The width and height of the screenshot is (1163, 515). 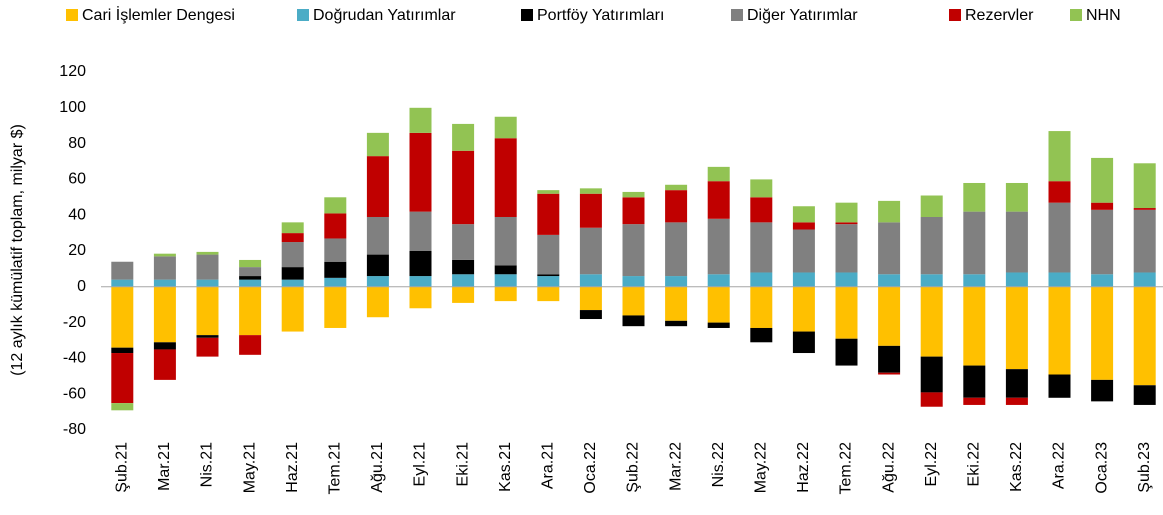 What do you see at coordinates (249, 467) in the screenshot?
I see `x-tick-label: May.21` at bounding box center [249, 467].